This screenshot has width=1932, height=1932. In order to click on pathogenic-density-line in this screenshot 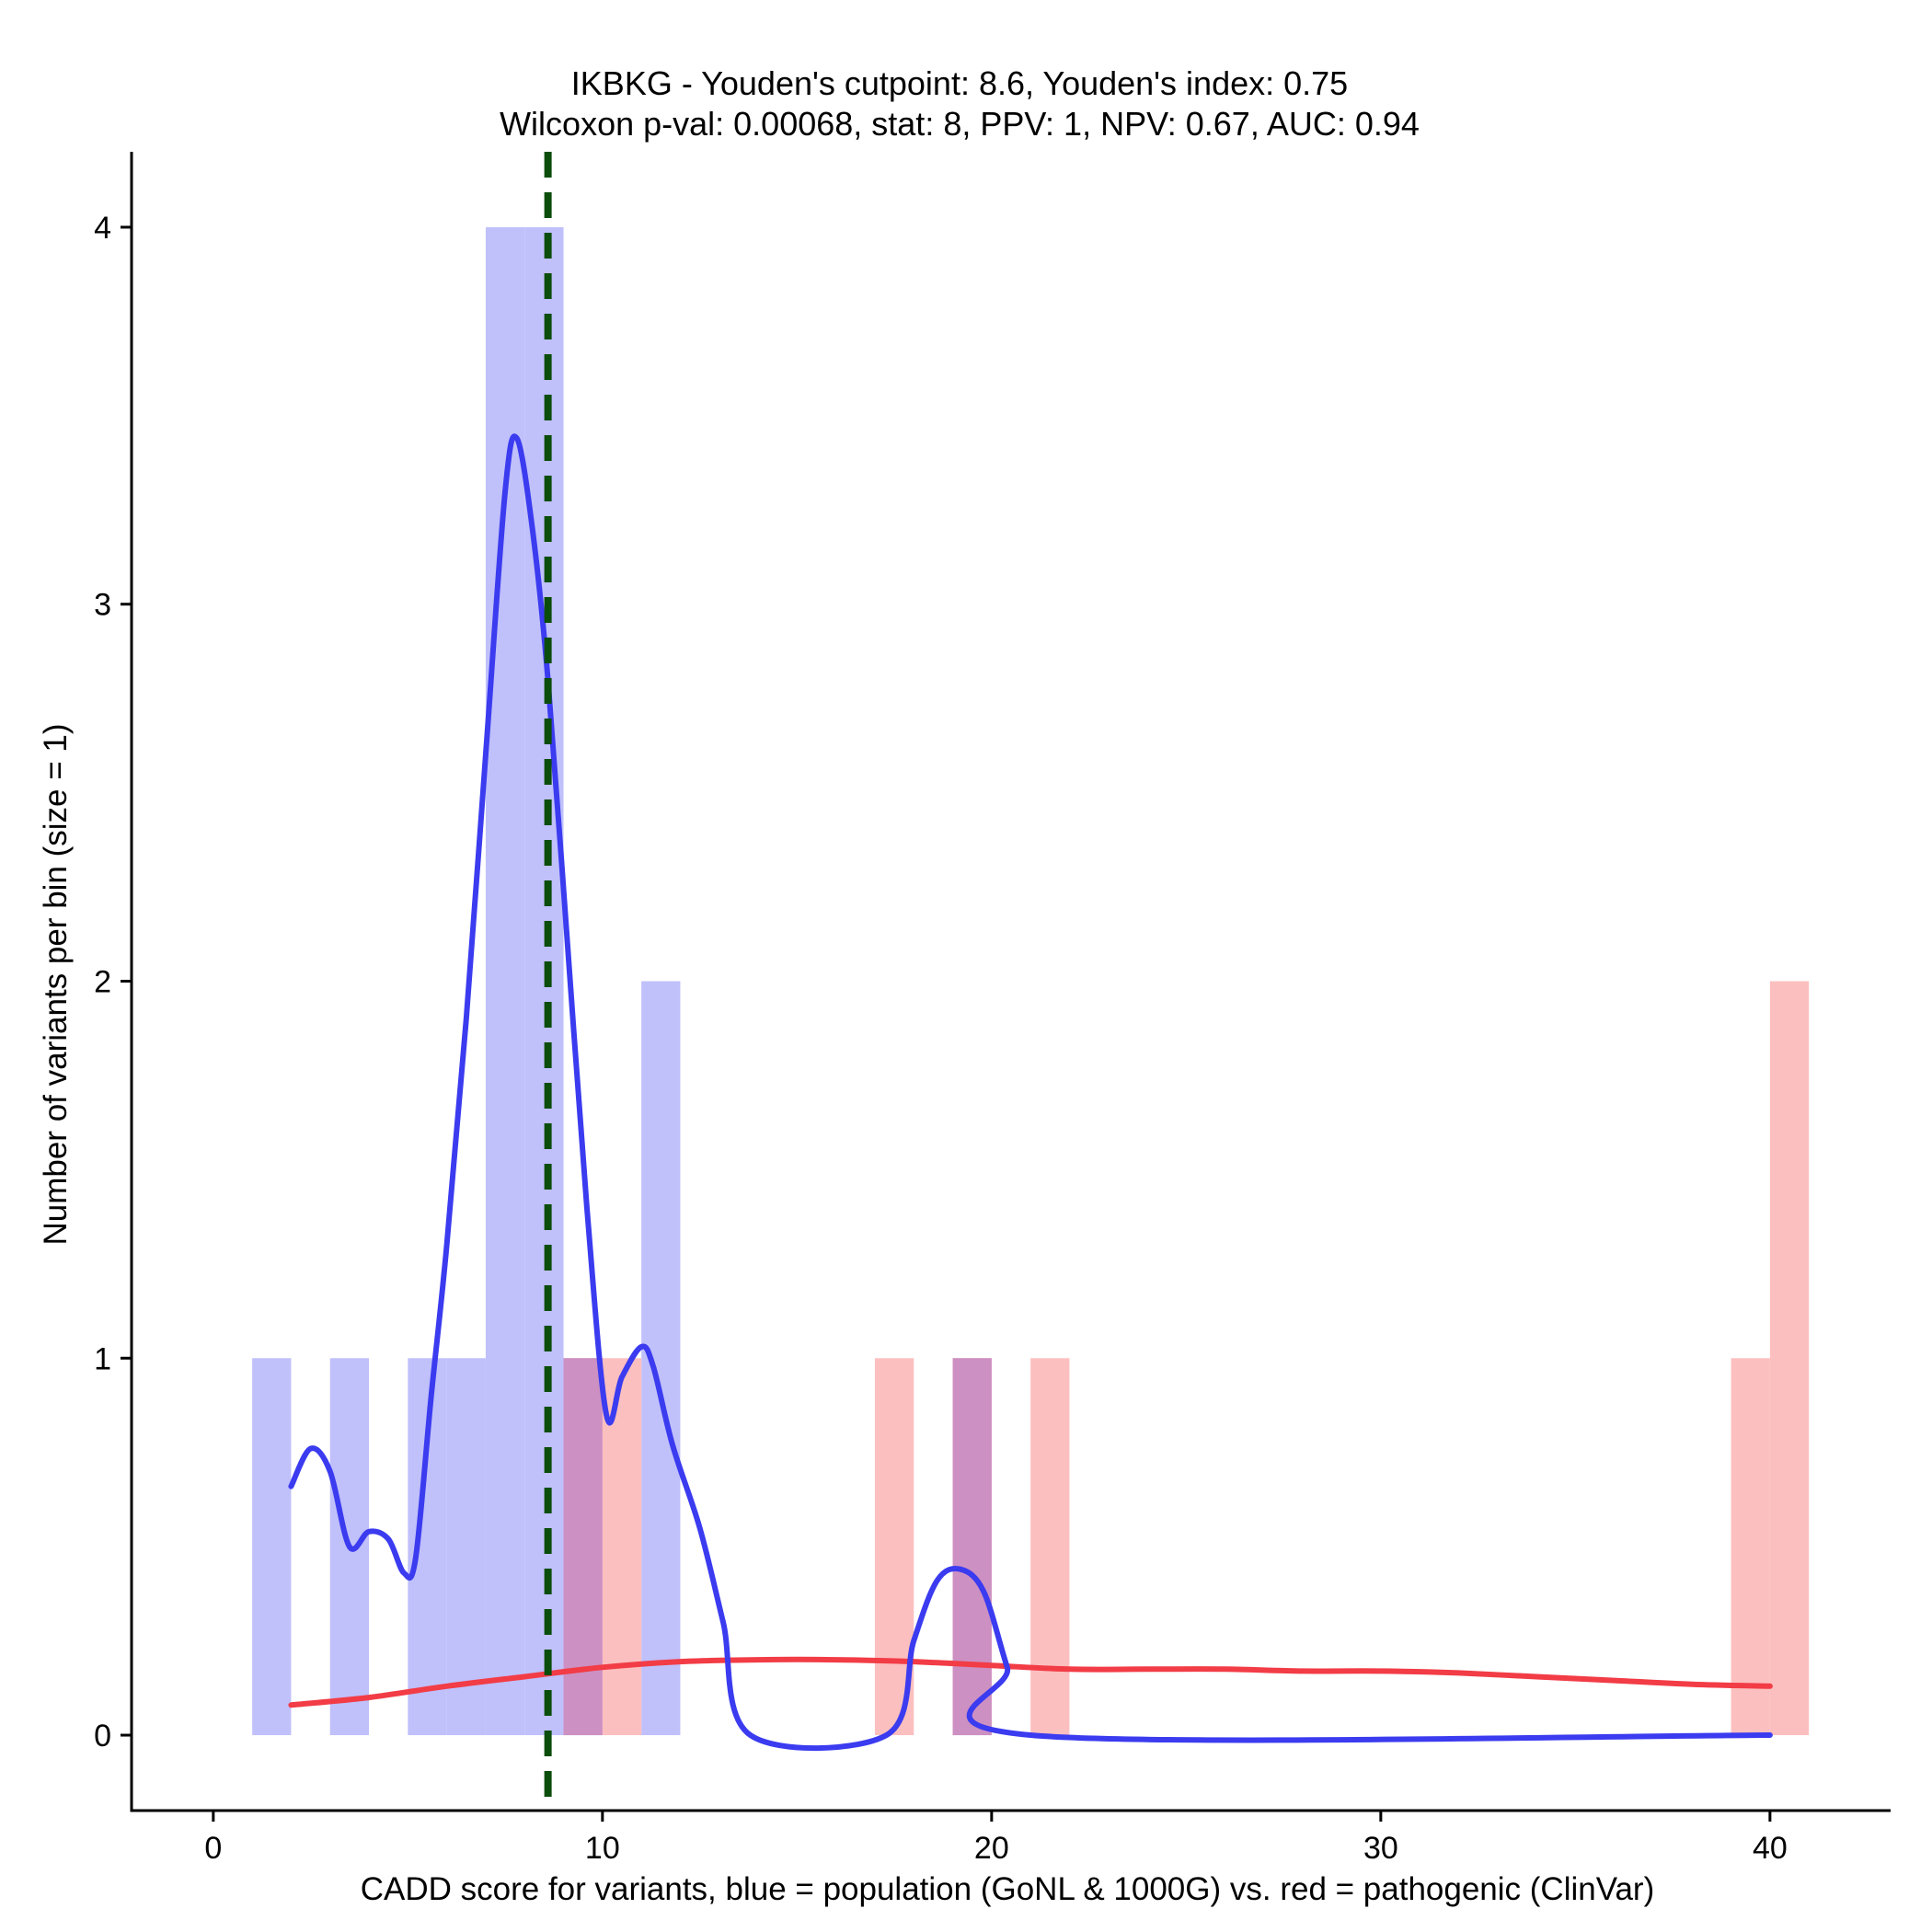, I will do `click(1030, 1682)`.